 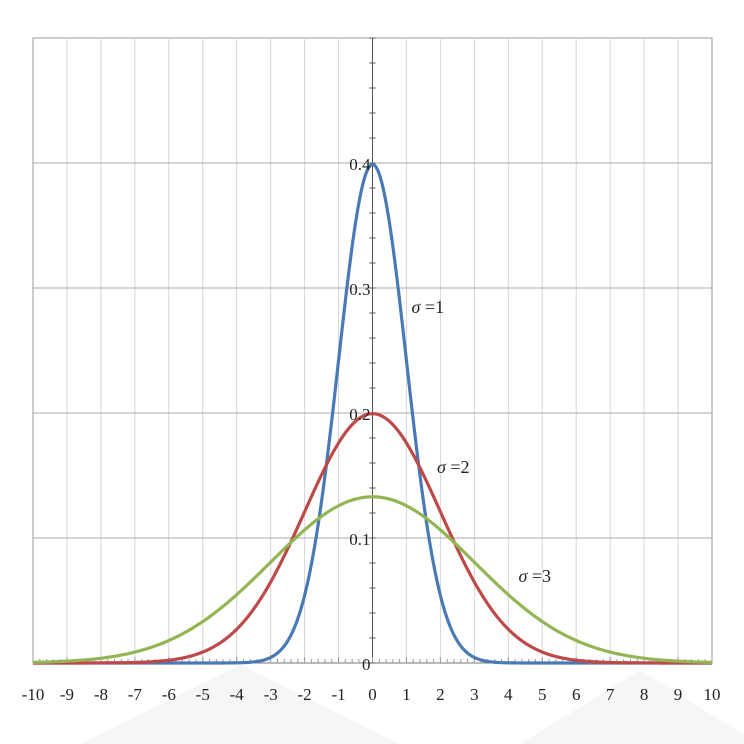 I want to click on x-tick-label: 5, so click(x=542, y=694).